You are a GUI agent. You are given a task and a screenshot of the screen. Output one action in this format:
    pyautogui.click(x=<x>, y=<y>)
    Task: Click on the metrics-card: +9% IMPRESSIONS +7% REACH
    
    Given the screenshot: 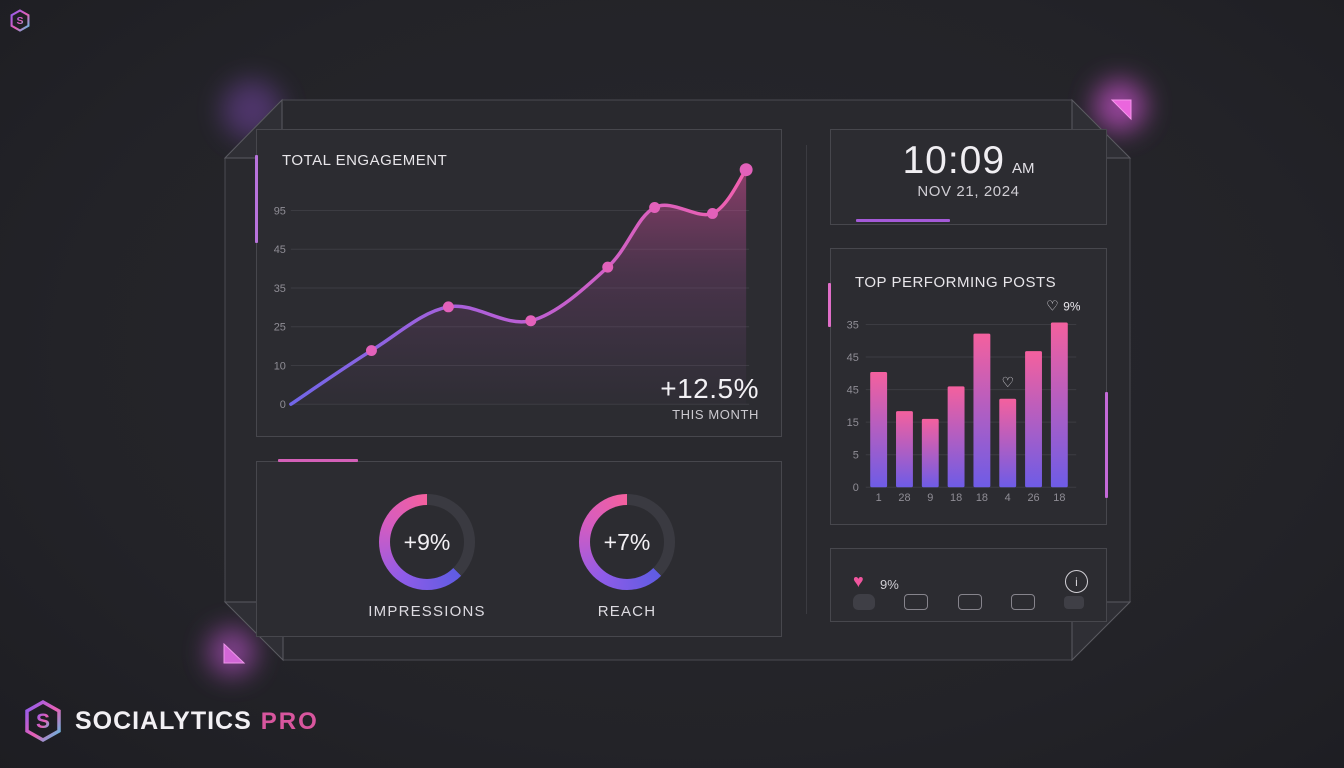 What is the action you would take?
    pyautogui.click(x=519, y=549)
    